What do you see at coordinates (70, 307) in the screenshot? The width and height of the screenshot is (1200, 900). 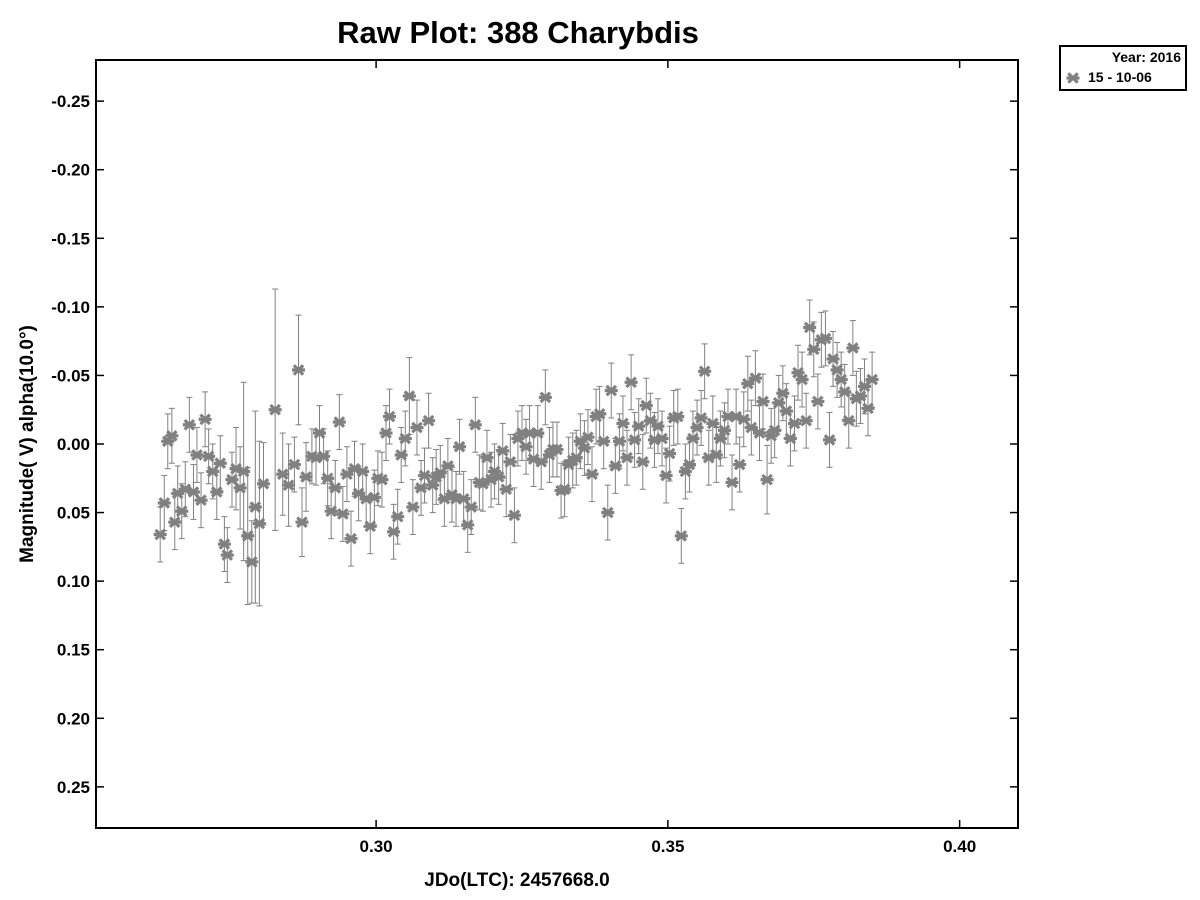 I see `y-tick-label: -0.10` at bounding box center [70, 307].